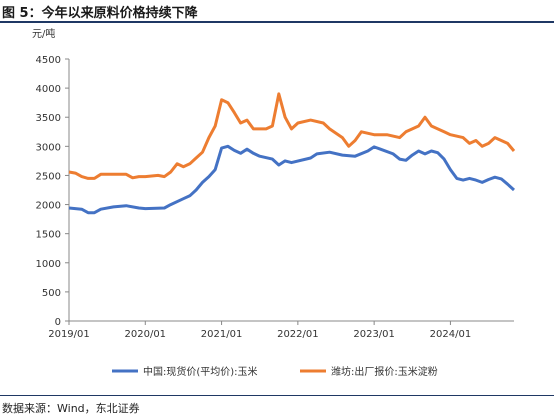 The image size is (554, 417). Describe the element at coordinates (100, 13) in the screenshot. I see `figure-title: 图 5：今年以来原料价格持续下降` at that location.